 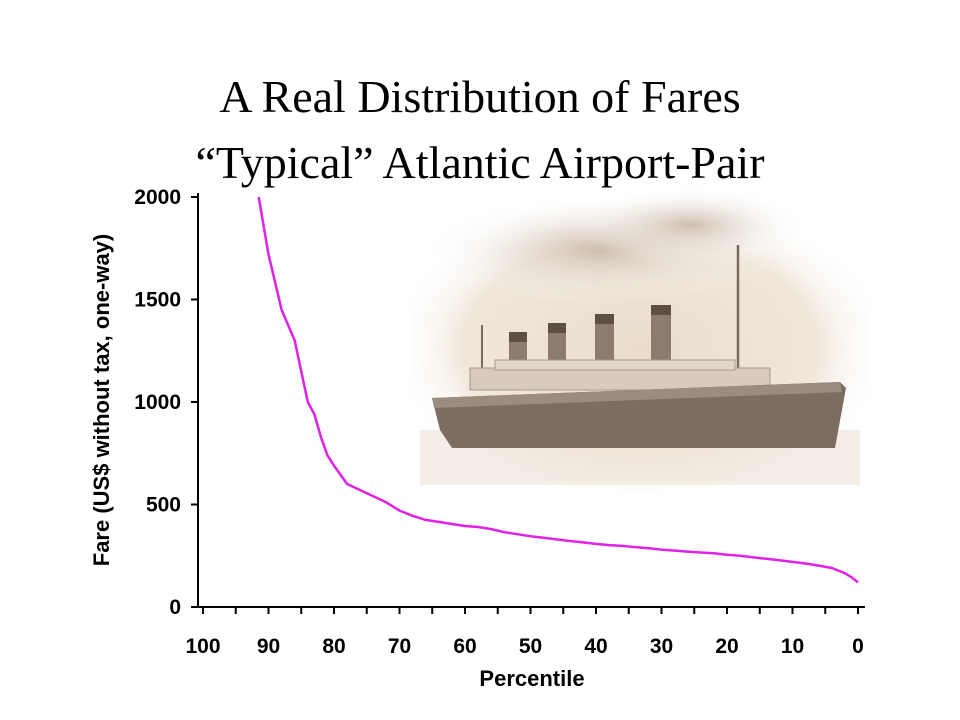 What do you see at coordinates (157, 197) in the screenshot?
I see `y-tick-label: 2000` at bounding box center [157, 197].